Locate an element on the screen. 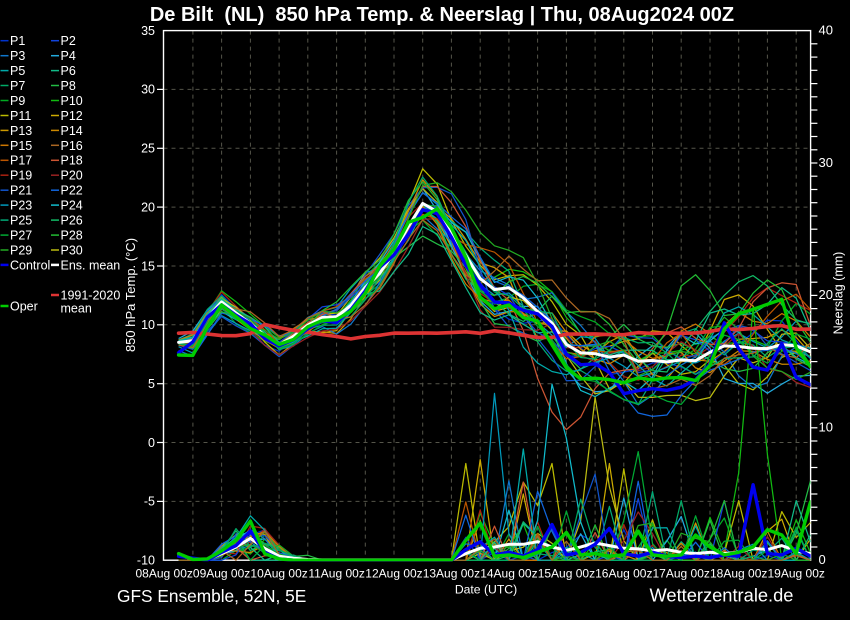 The height and width of the screenshot is (620, 850). svg-text: P23 is located at coordinates (21, 206).